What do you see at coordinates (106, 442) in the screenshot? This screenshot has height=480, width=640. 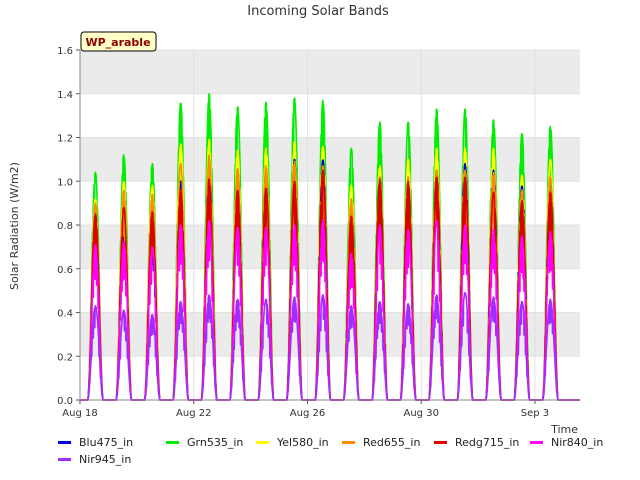 I see `legend-label: Blu475_in` at bounding box center [106, 442].